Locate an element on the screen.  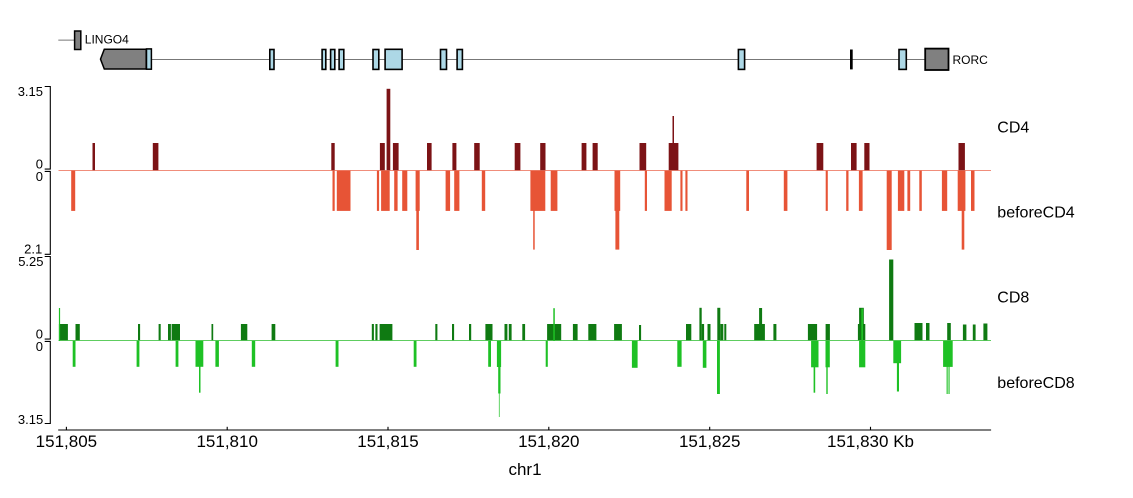
svg-text: 151,820 is located at coordinates (548, 441).